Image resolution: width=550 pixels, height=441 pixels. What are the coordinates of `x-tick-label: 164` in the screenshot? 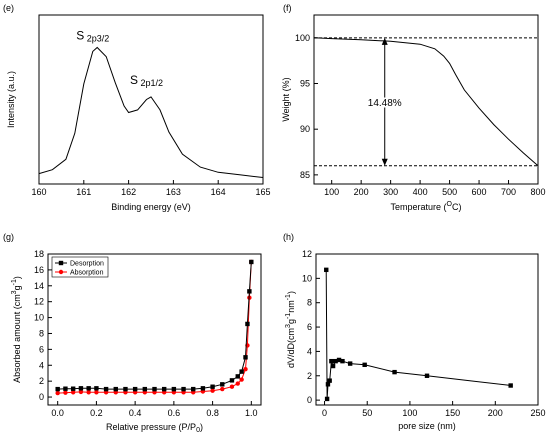 It's located at (218, 192).